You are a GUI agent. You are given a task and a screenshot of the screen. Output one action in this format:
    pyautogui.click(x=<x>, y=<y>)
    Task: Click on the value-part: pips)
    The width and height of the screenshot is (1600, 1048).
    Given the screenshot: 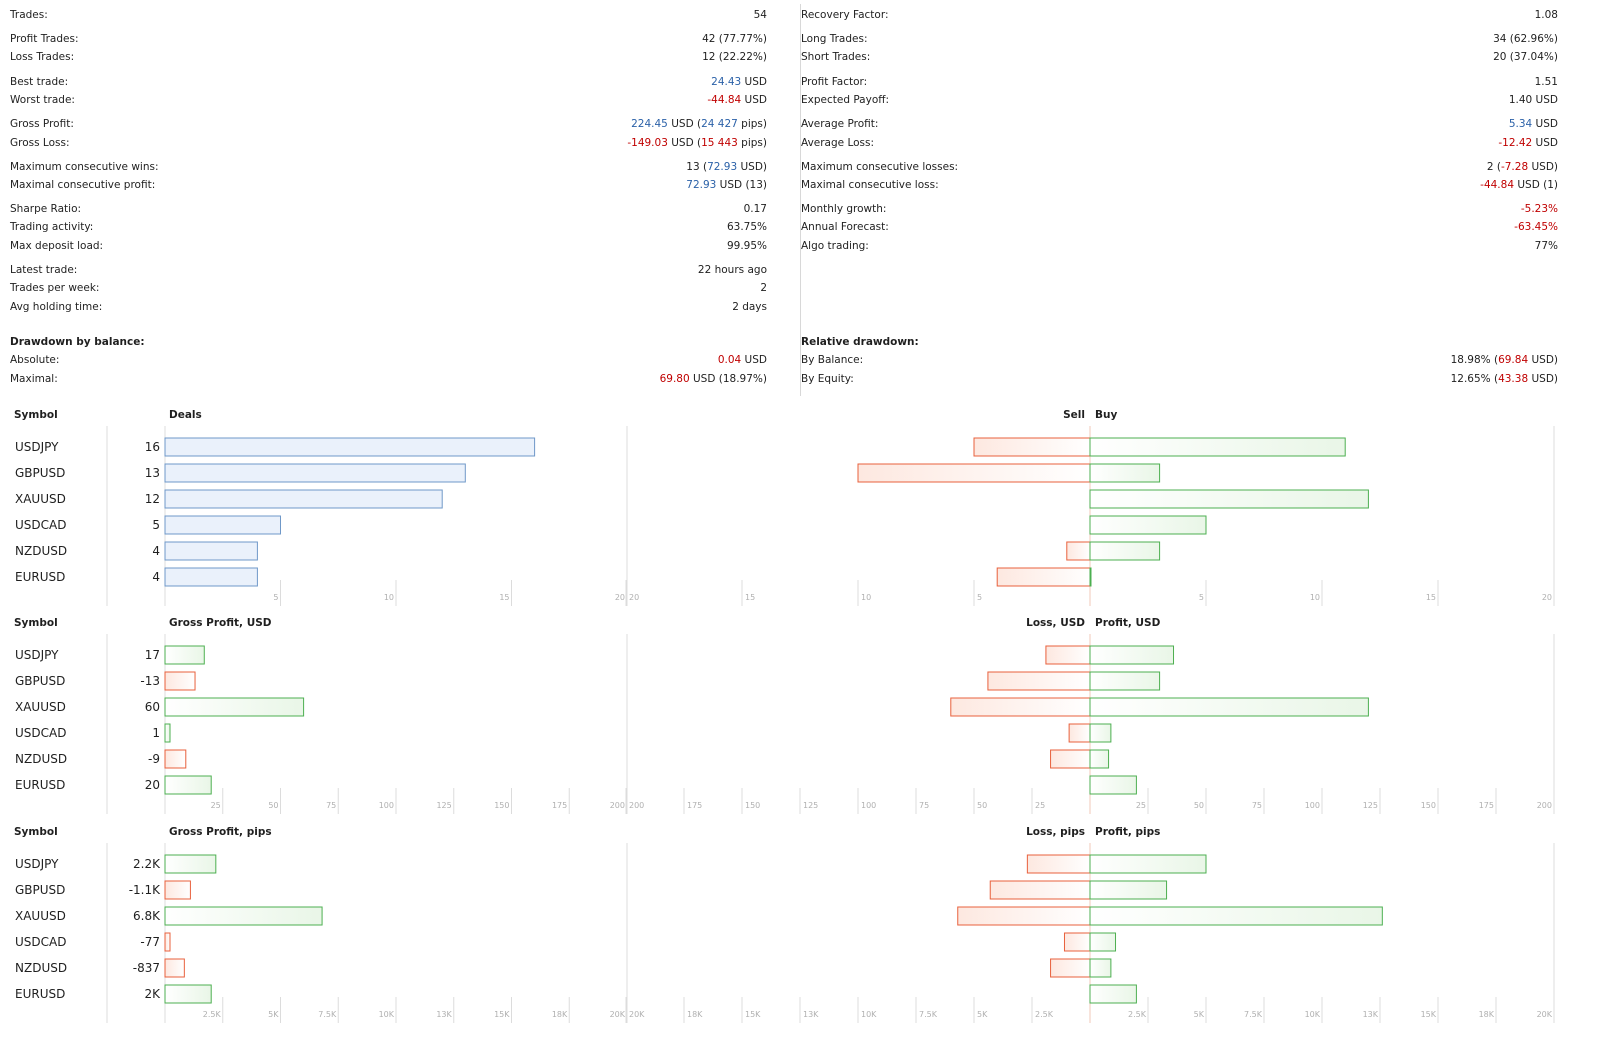 What is the action you would take?
    pyautogui.click(x=752, y=143)
    